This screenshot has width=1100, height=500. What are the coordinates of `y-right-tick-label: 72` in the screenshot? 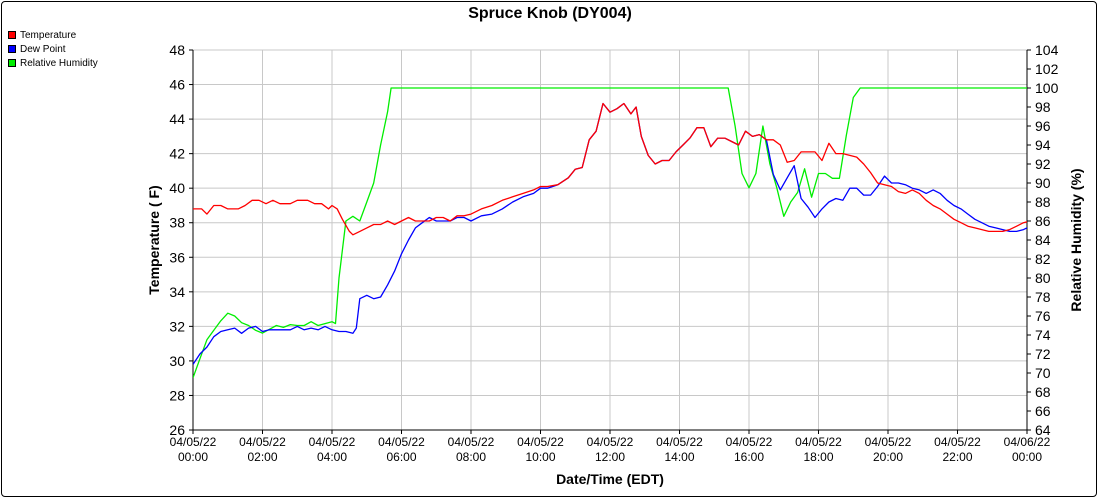 It's located at (1043, 354).